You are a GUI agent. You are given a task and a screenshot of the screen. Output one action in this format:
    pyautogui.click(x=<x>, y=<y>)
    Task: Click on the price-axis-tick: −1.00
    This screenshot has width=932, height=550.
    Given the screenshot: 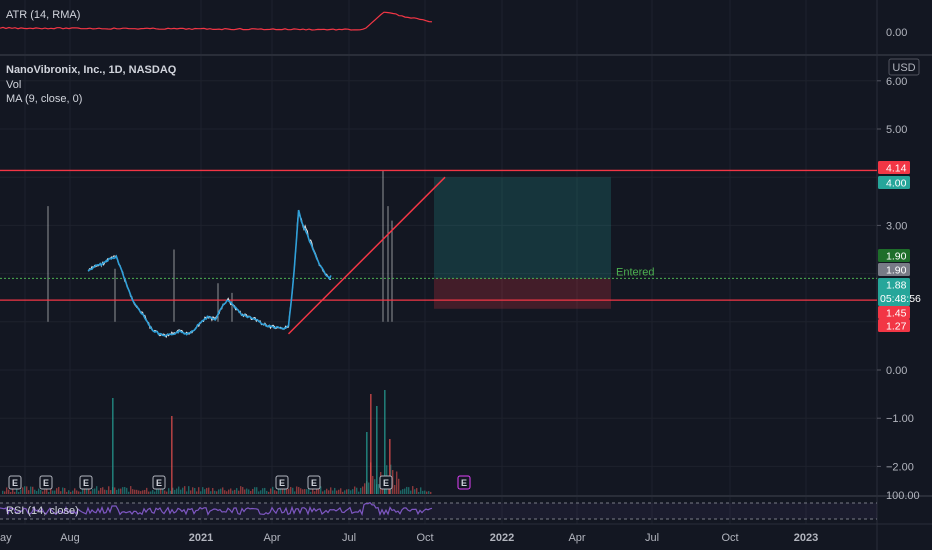 What is the action you would take?
    pyautogui.click(x=900, y=419)
    